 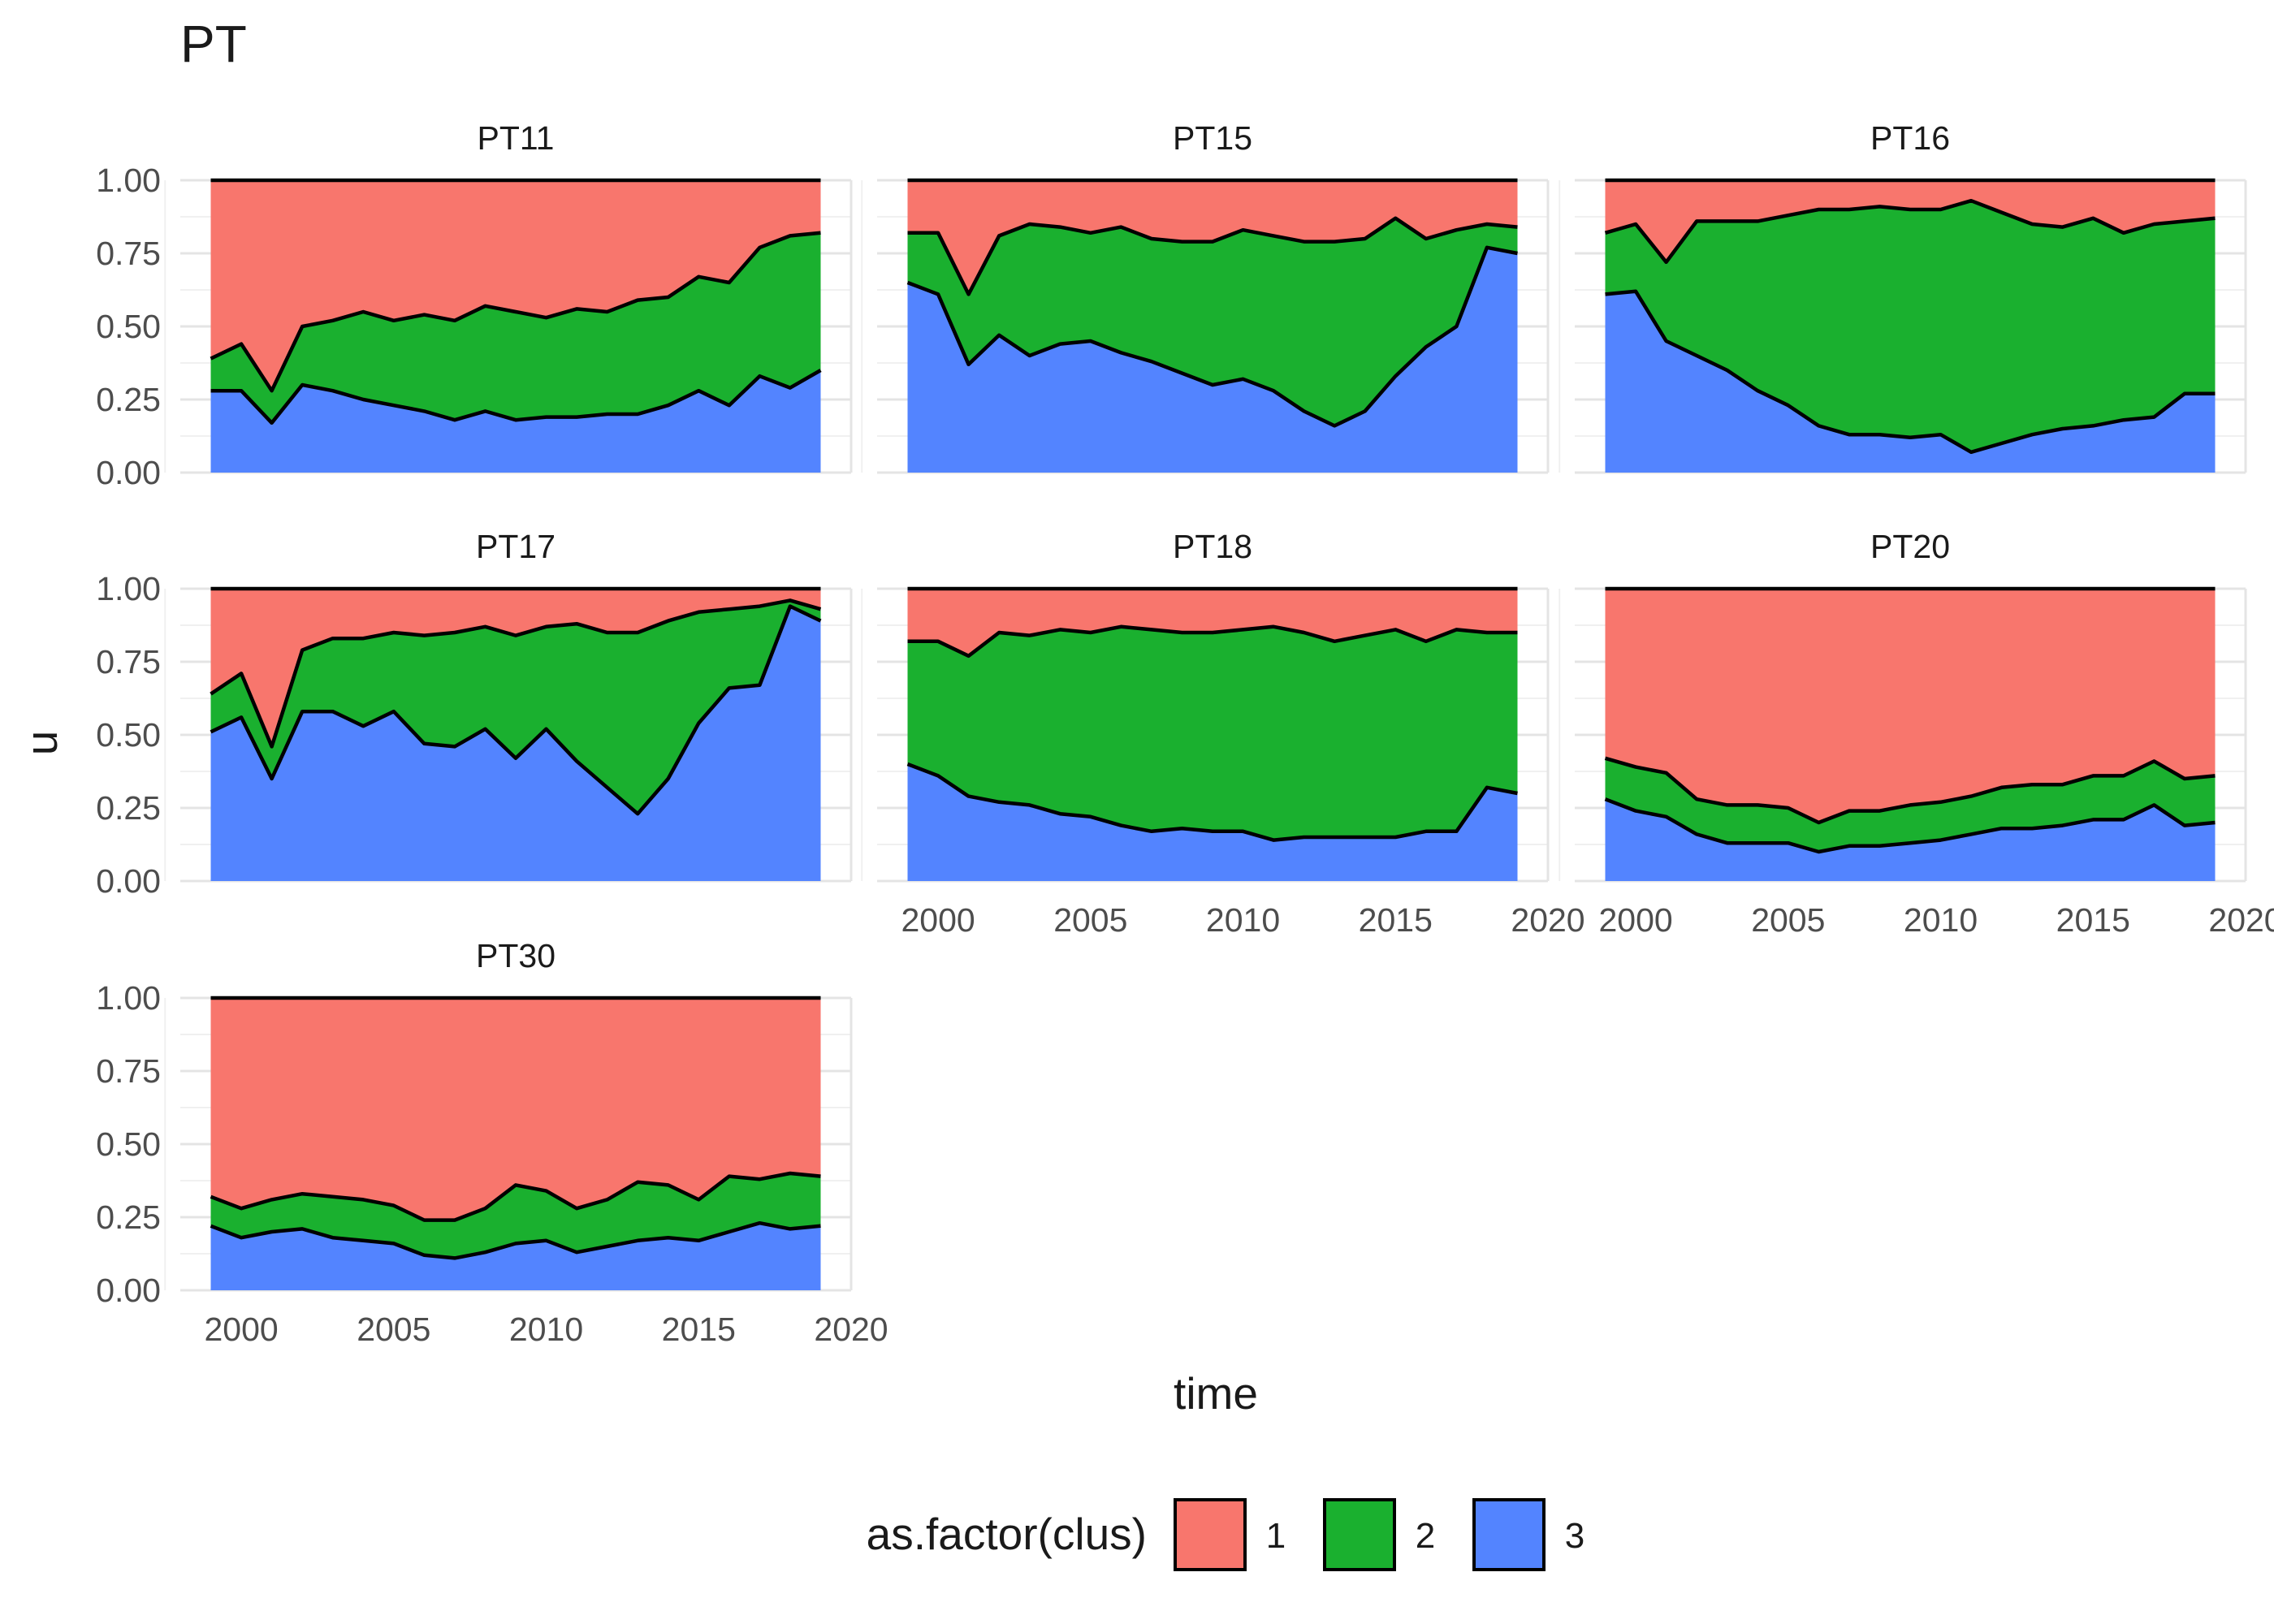 I want to click on facet-panel-pt16: PT16, so click(x=1903, y=297).